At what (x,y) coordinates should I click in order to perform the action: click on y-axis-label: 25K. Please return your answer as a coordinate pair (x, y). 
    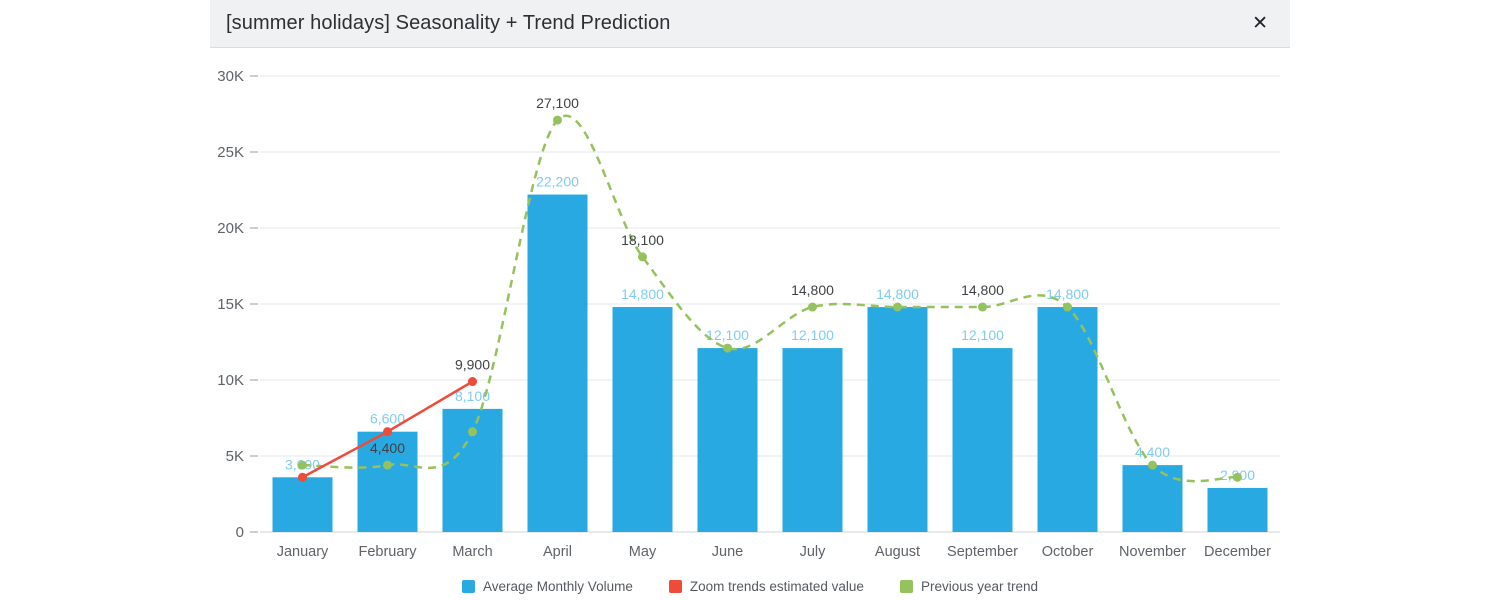
    Looking at the image, I should click on (230, 152).